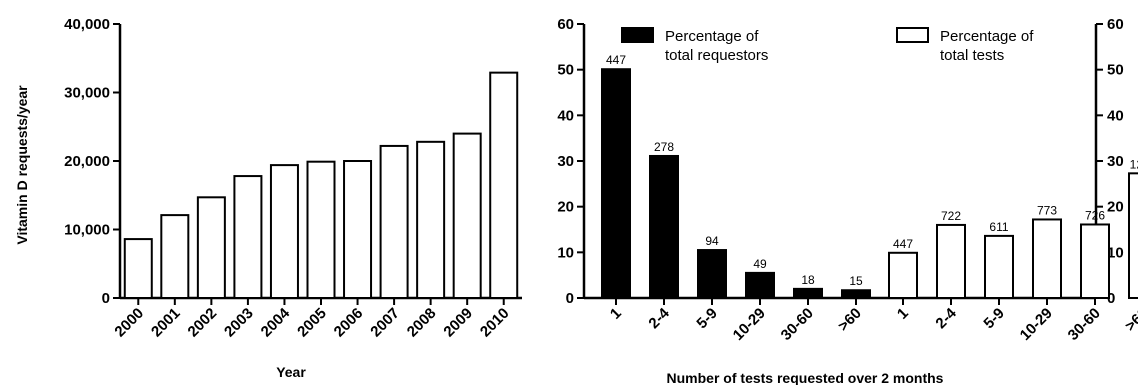  Describe the element at coordinates (951, 216) in the screenshot. I see `data-label: 722` at that location.